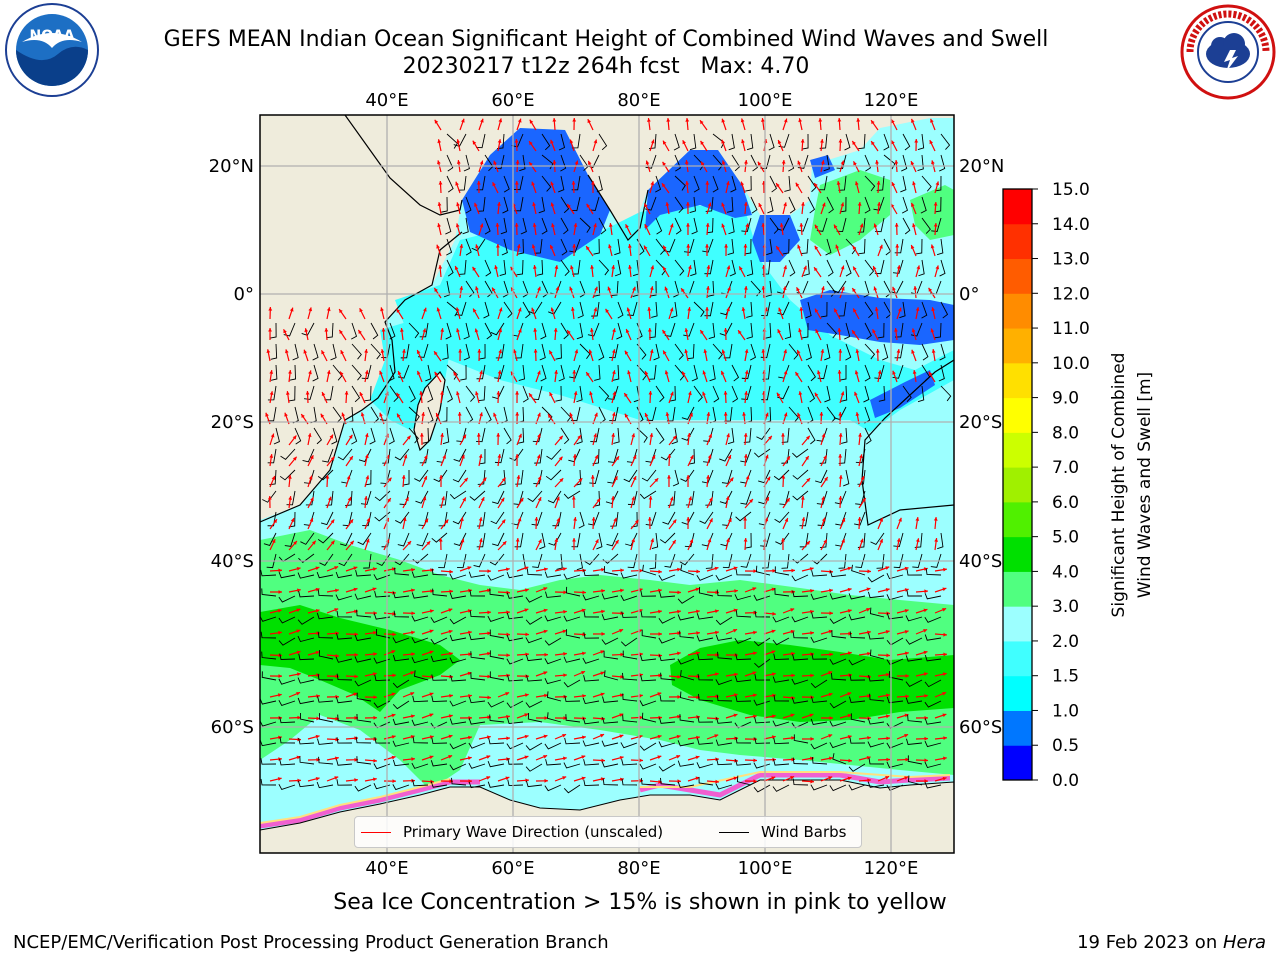 This screenshot has width=1280, height=960. I want to click on footer-machine: Hera, so click(1244, 942).